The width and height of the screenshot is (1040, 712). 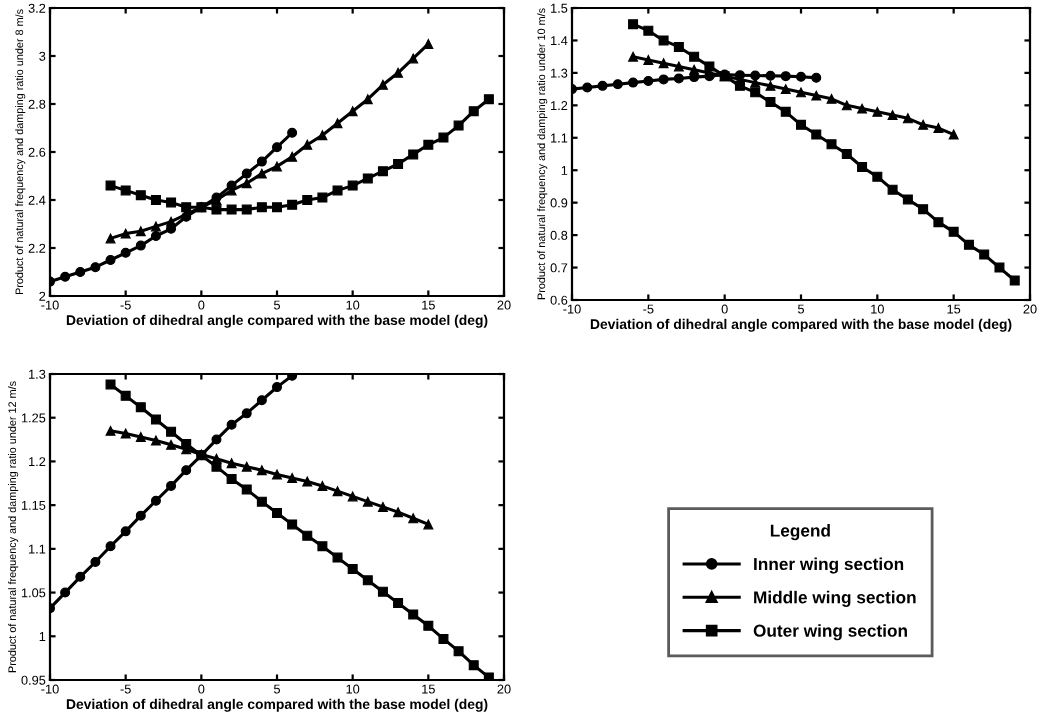 What do you see at coordinates (829, 565) in the screenshot?
I see `legend-label: Inner wing section` at bounding box center [829, 565].